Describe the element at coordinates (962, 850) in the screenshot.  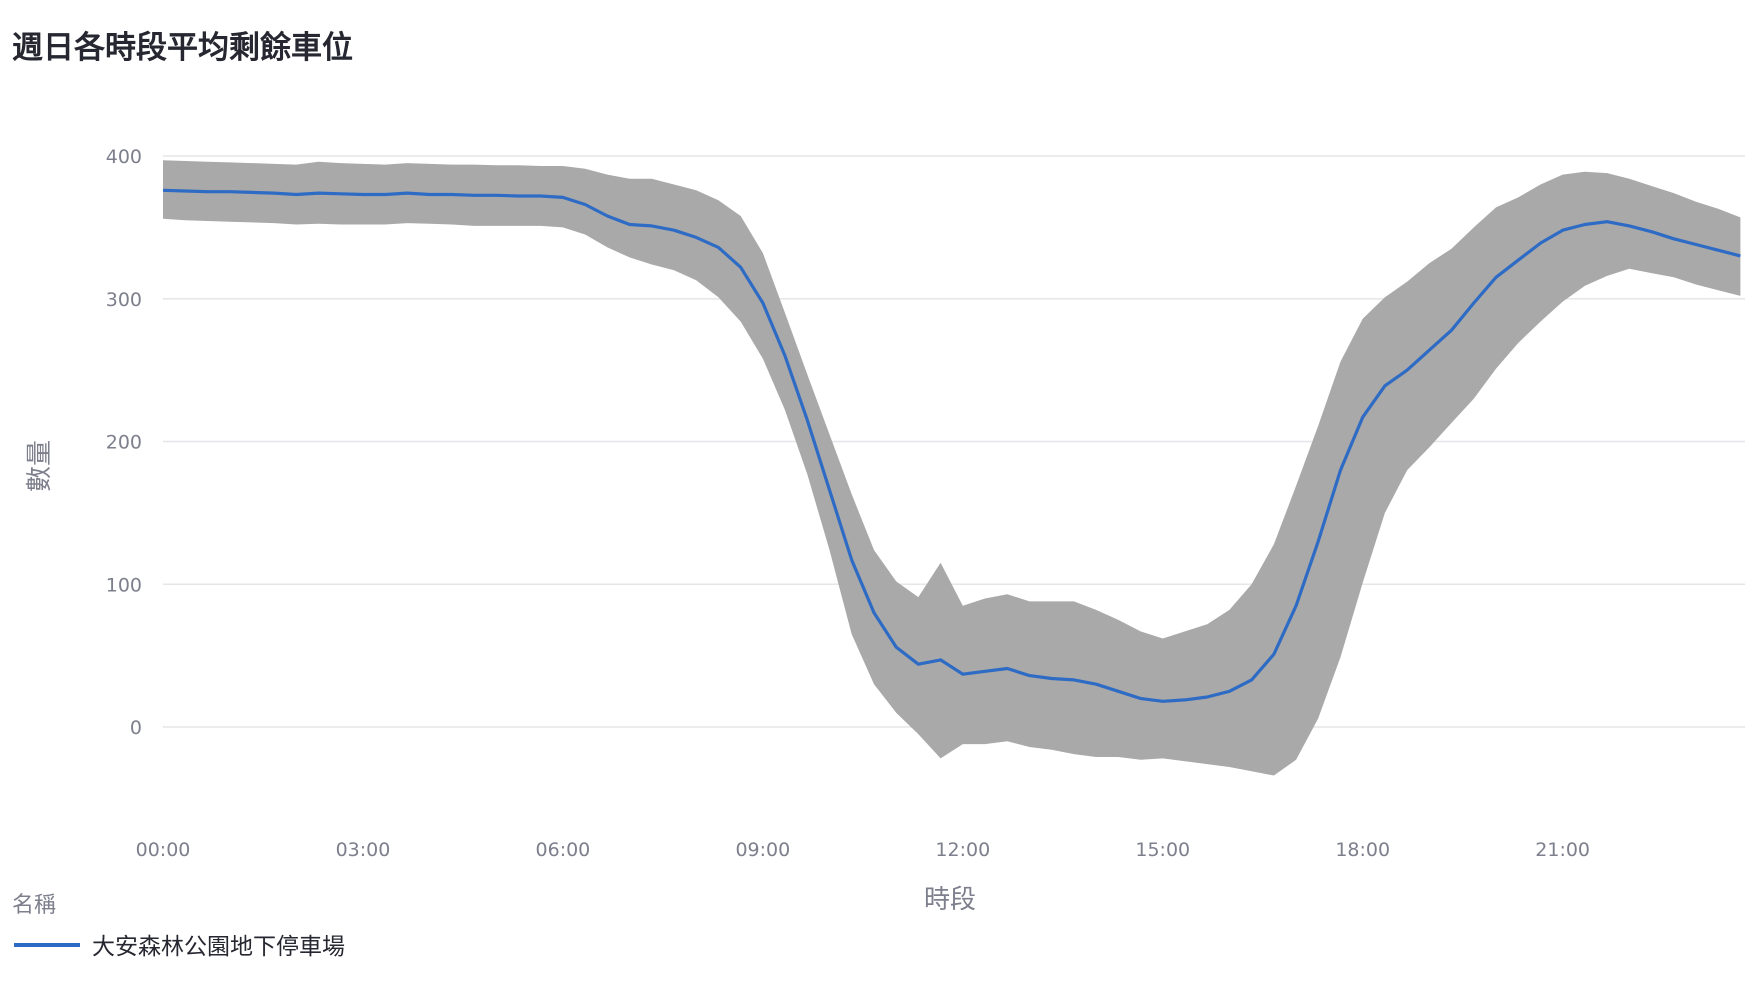
I see `x-tick-label: 12:00` at that location.